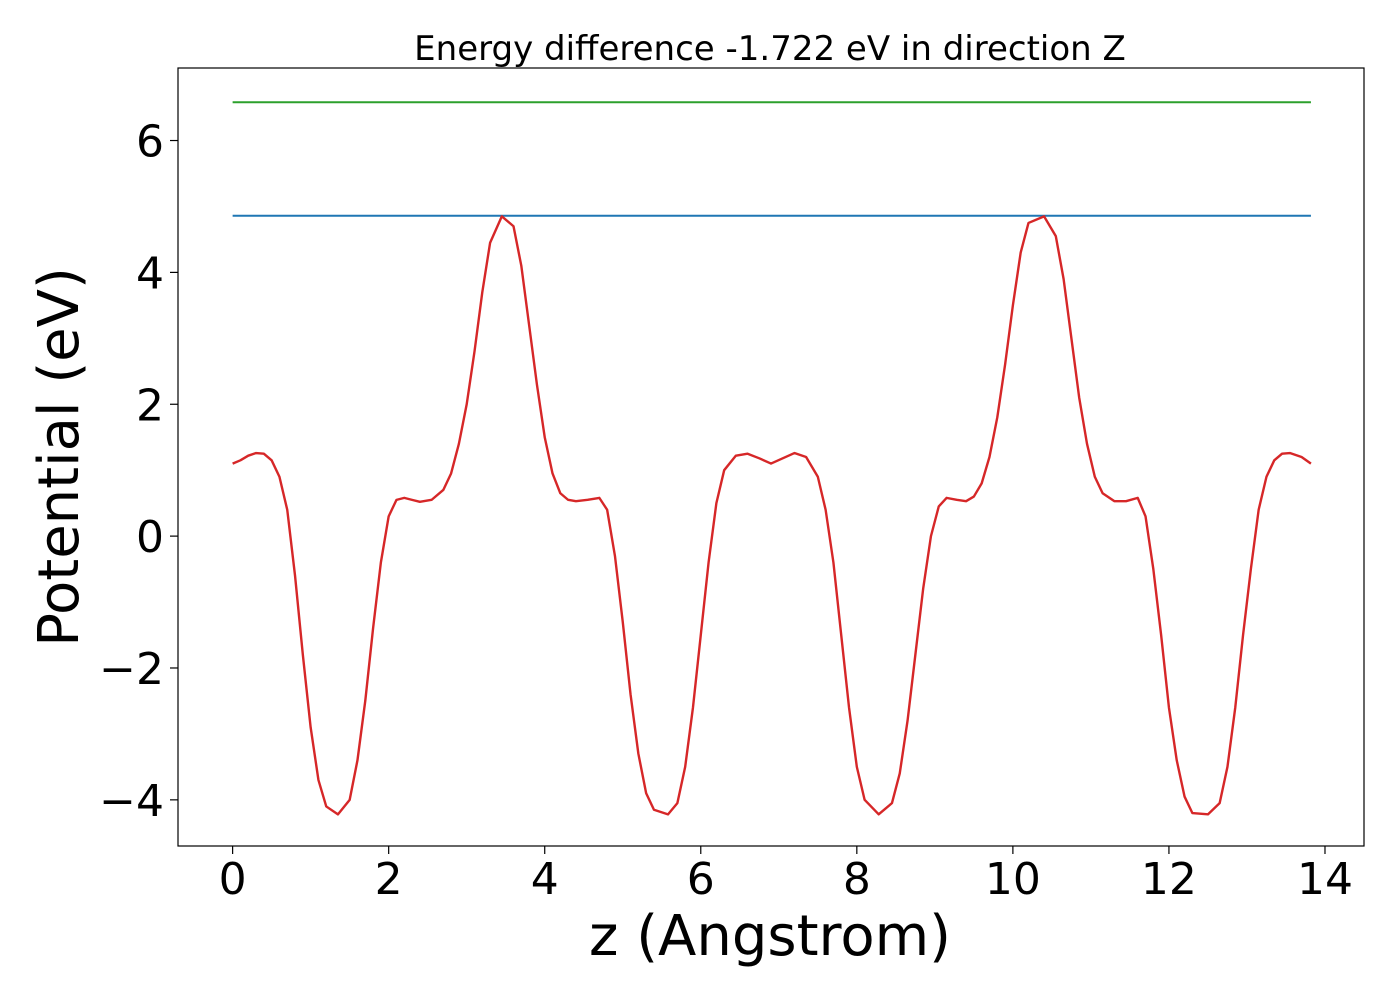  What do you see at coordinates (389, 879) in the screenshot?
I see `x-tick-label: 2` at bounding box center [389, 879].